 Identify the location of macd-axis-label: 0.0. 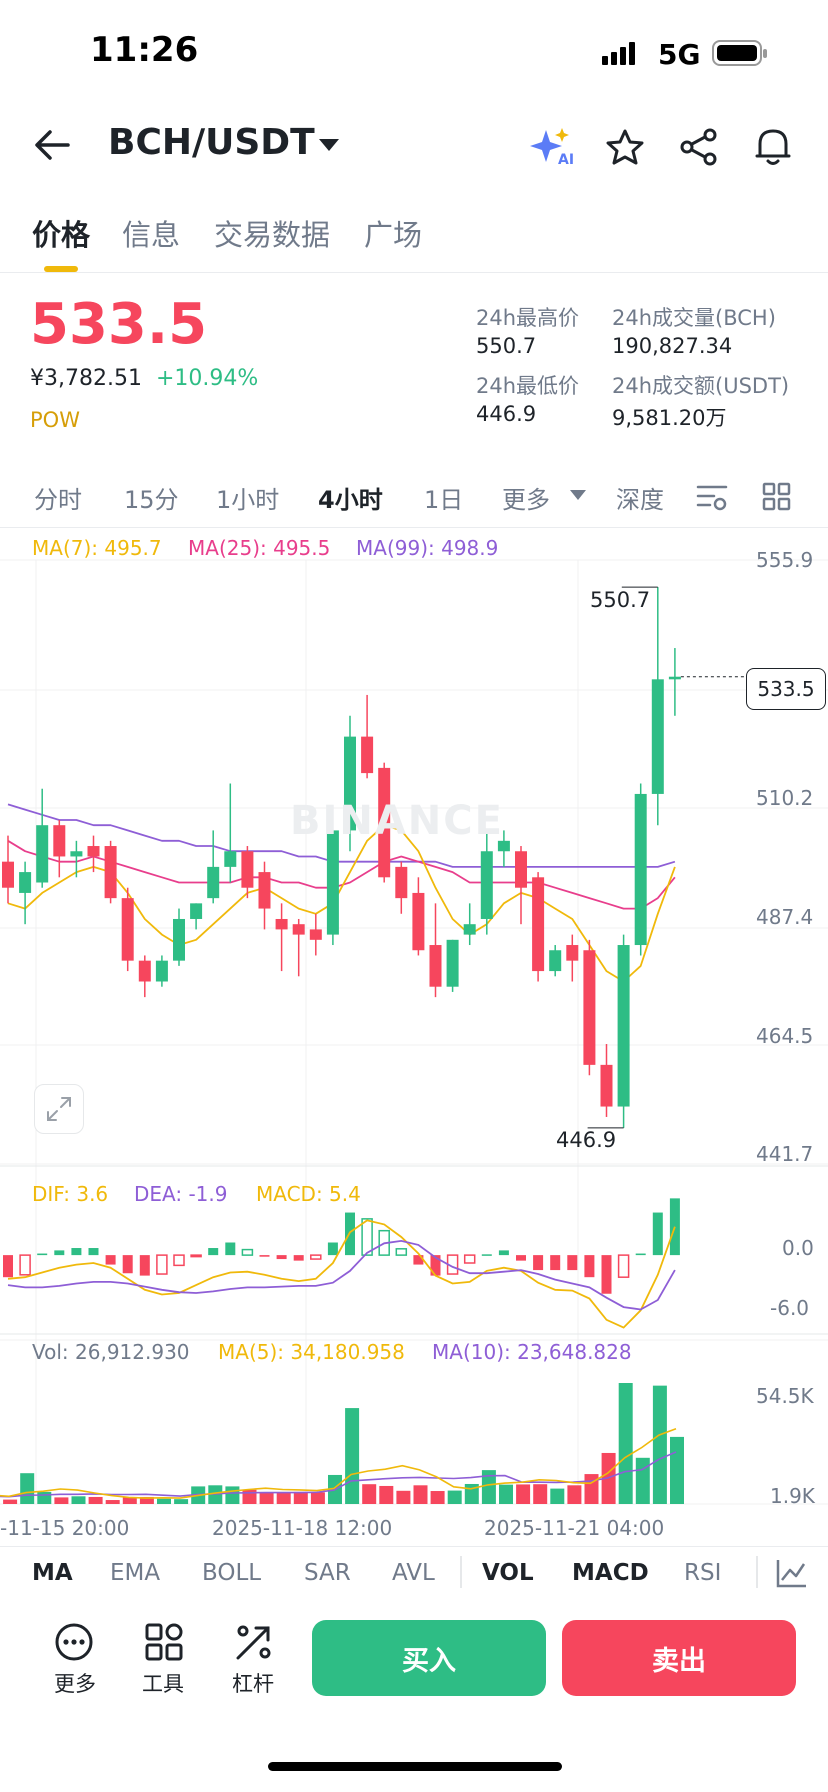
(798, 1248).